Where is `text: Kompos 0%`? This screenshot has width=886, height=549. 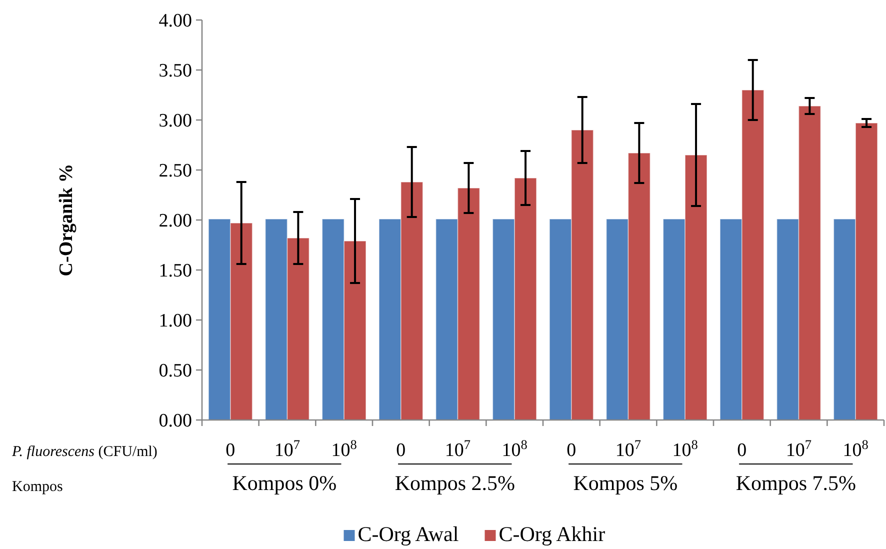 text: Kompos 0% is located at coordinates (284, 483).